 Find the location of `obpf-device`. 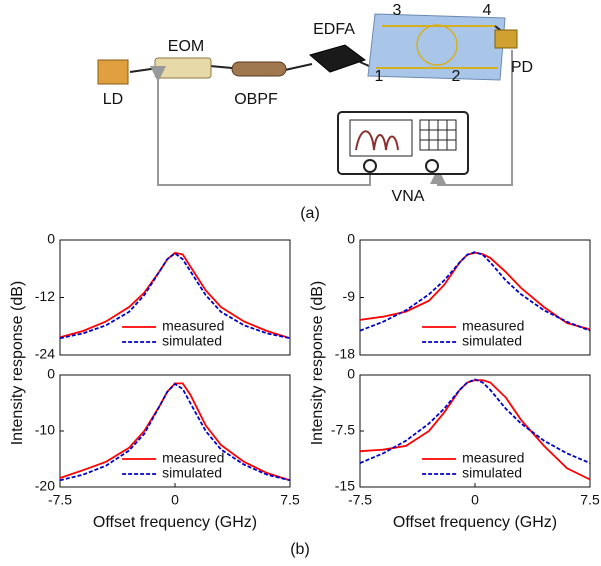

obpf-device is located at coordinates (259, 69).